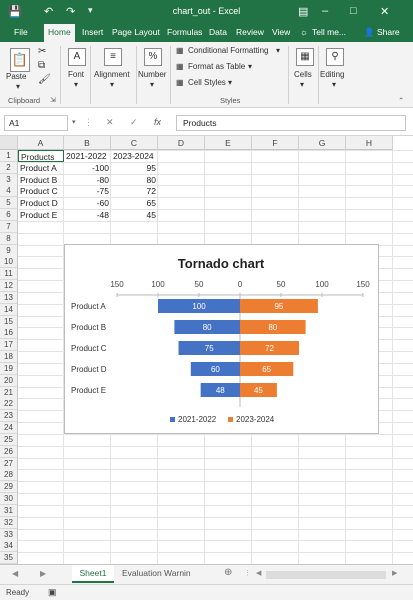  Describe the element at coordinates (90, 10) in the screenshot. I see `customize-toolbar-icon: ▾` at that location.